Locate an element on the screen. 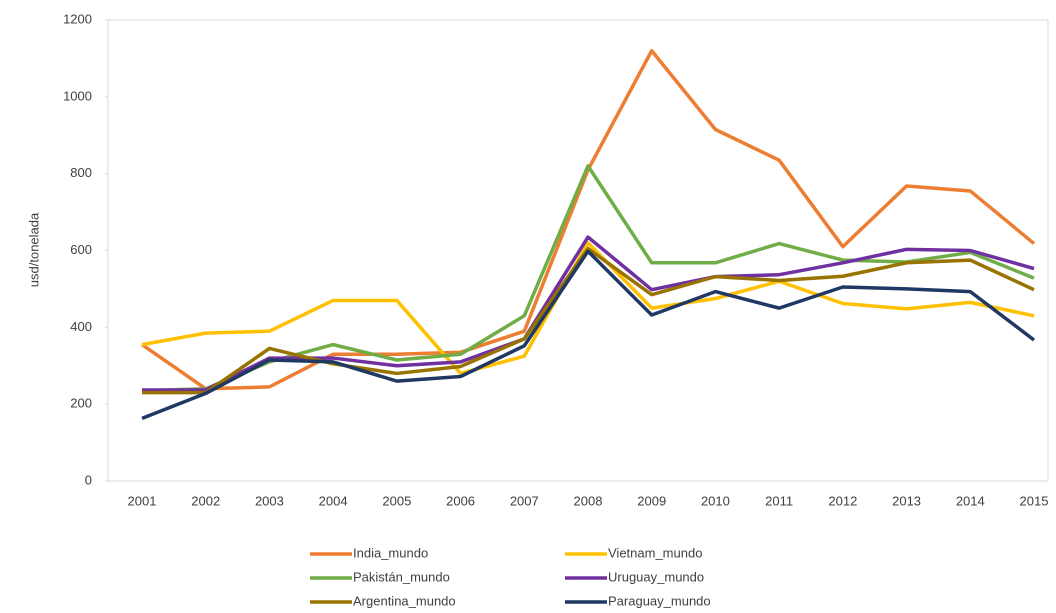 The height and width of the screenshot is (613, 1056). legend-label: Argentina_mundo is located at coordinates (404, 600).